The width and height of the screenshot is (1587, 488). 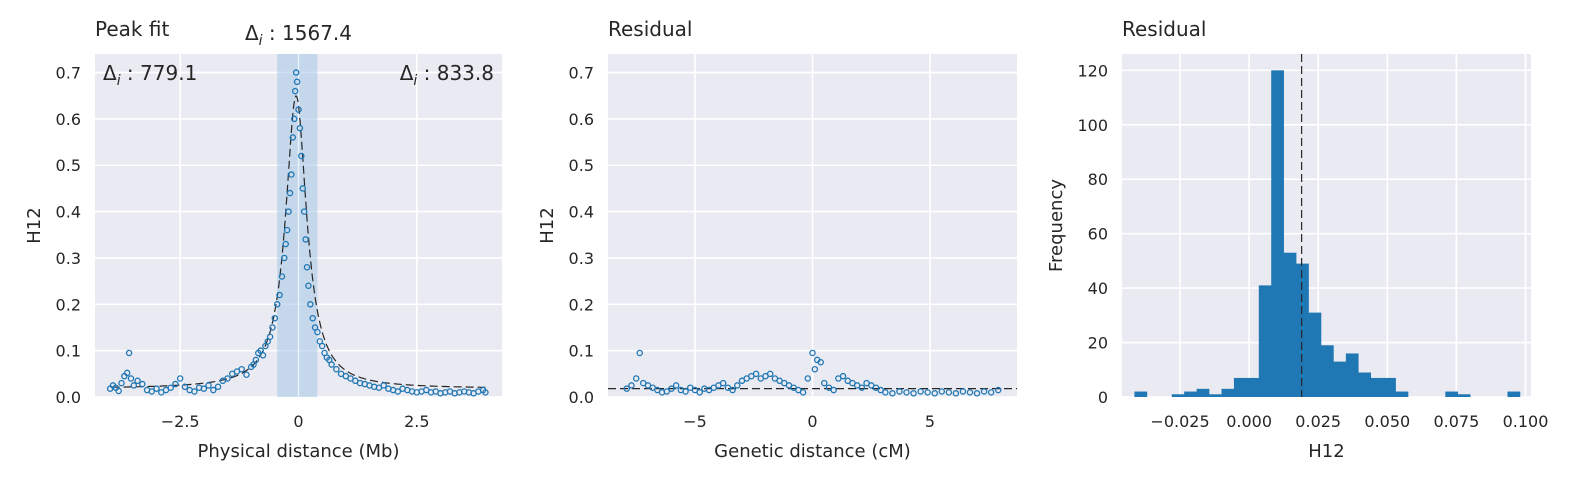 I want to click on y-tick-label: 0.7, so click(x=581, y=73).